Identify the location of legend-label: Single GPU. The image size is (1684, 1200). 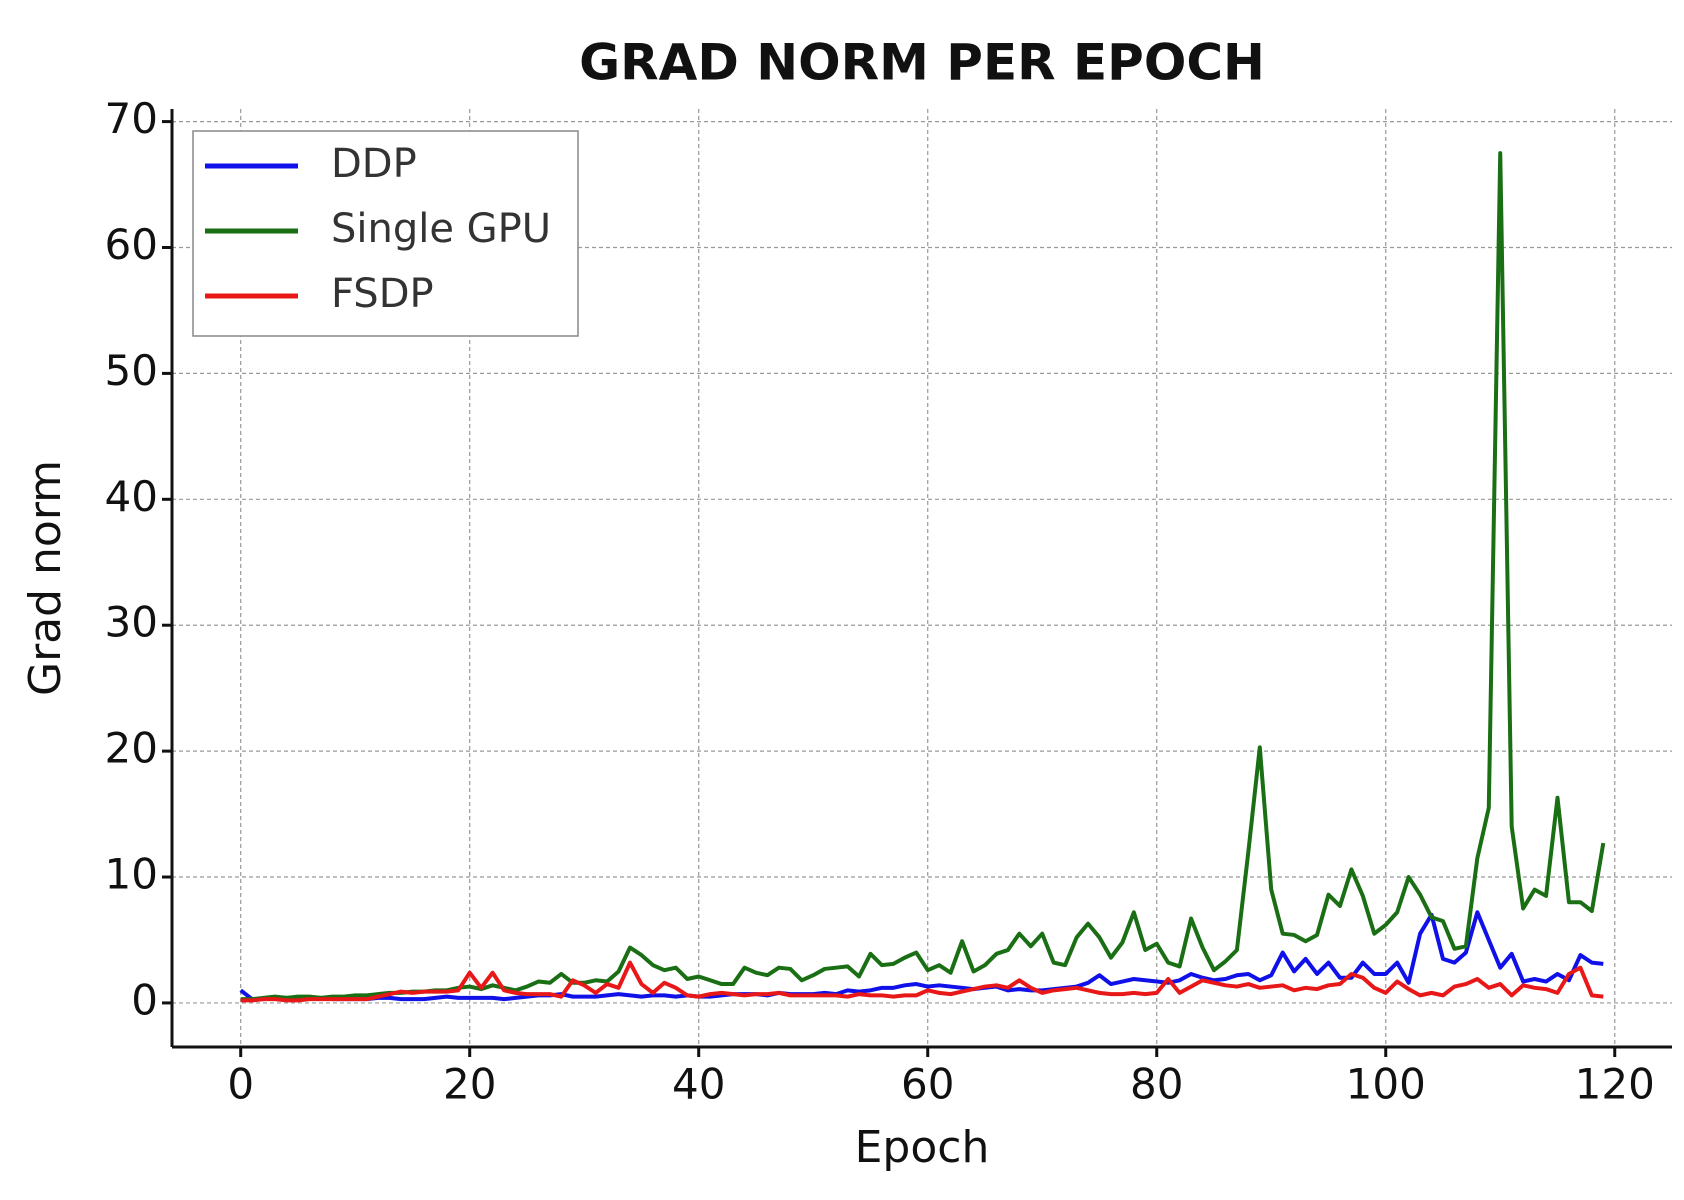
(441, 229).